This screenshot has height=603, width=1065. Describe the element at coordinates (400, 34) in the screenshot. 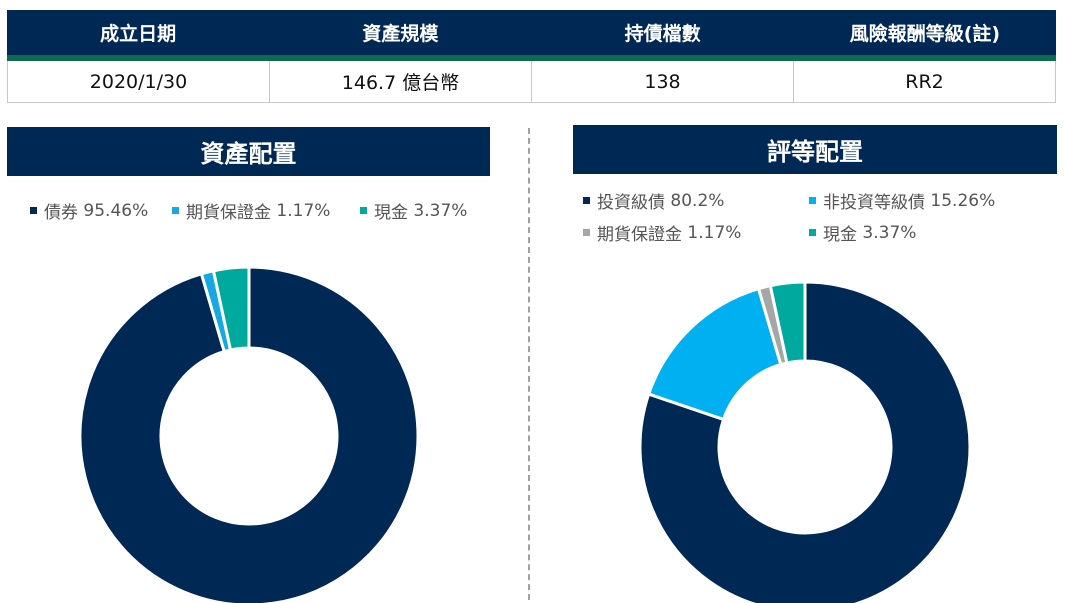

I see `header-fund-size: 資產規模` at that location.